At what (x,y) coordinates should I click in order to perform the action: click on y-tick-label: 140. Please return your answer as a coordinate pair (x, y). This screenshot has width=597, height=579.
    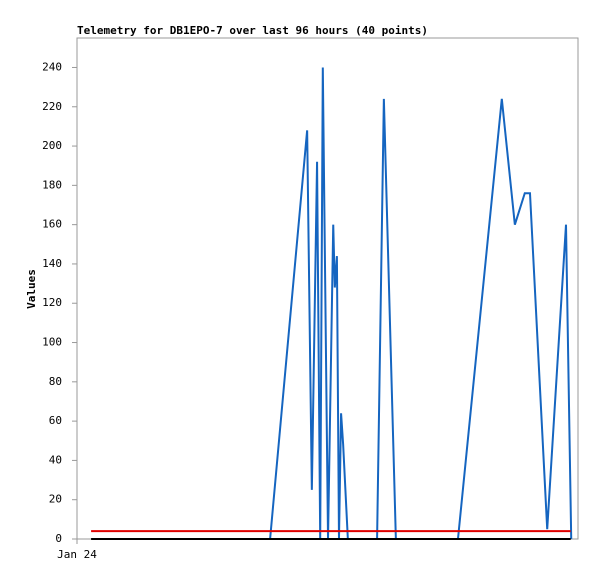
    Looking at the image, I should click on (52, 263).